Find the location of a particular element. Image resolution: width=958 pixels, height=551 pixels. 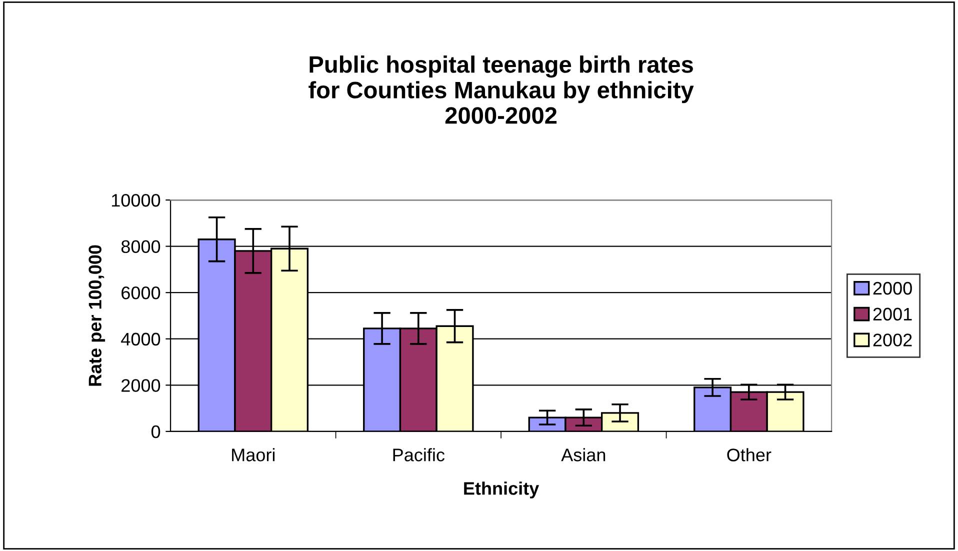

x-axis-title: Ethnicity is located at coordinates (502, 490).